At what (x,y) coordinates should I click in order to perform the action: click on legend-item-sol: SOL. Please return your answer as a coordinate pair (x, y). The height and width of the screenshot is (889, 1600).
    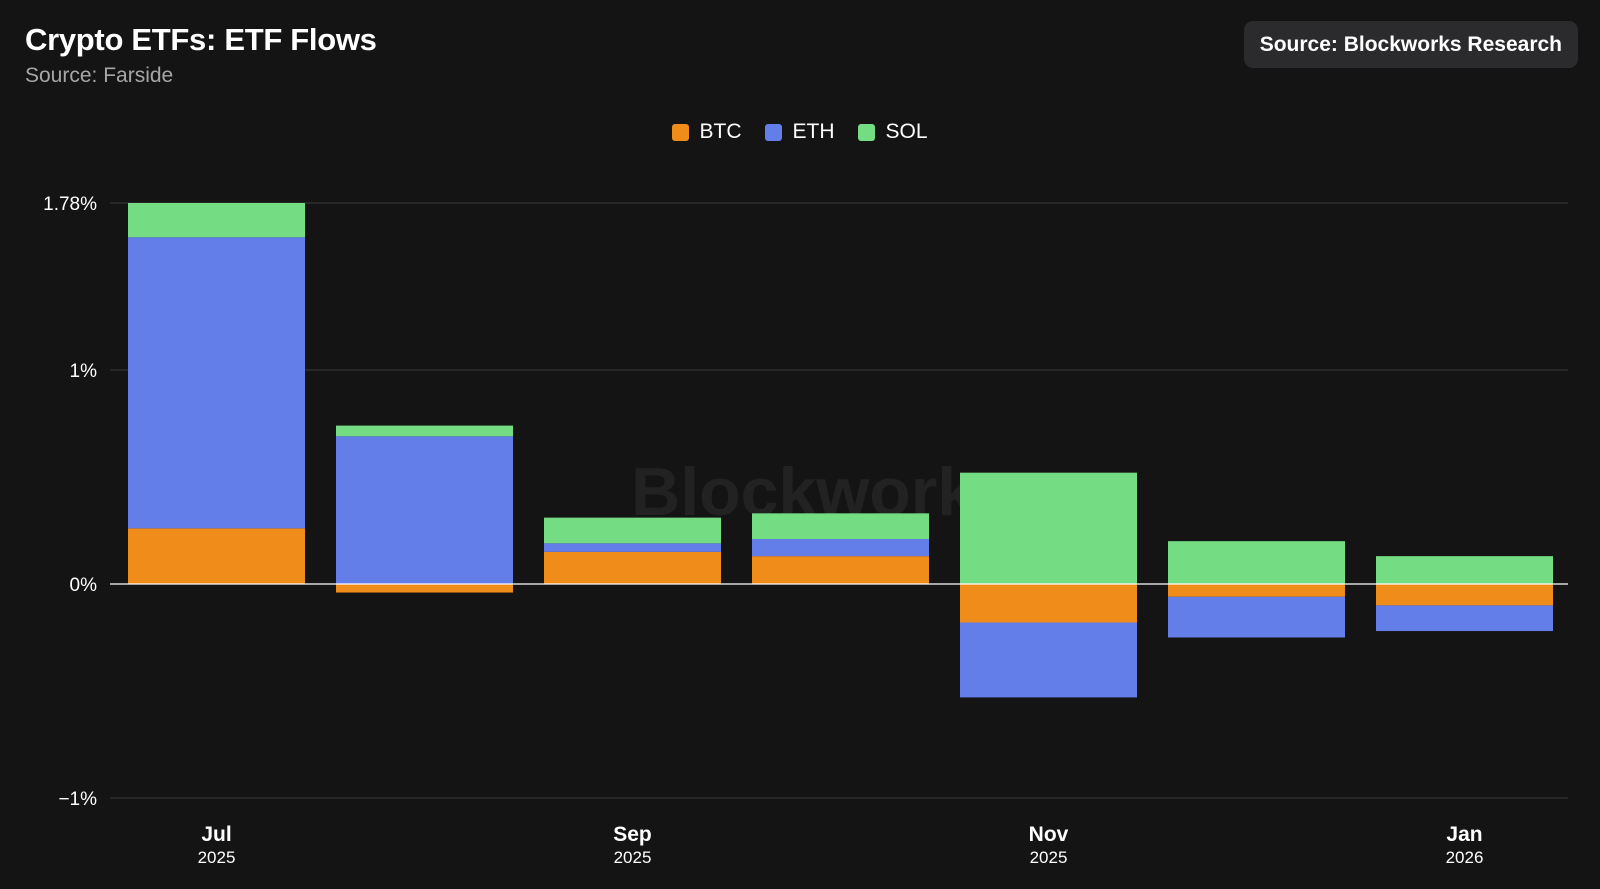
    Looking at the image, I should click on (893, 132).